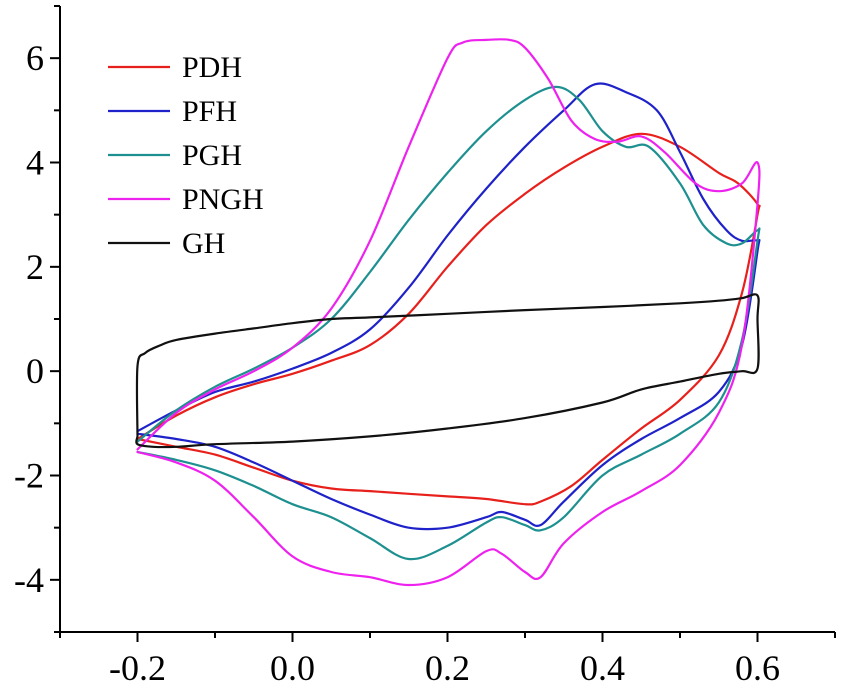  I want to click on legend-label-pngh: PNGH, so click(223, 199).